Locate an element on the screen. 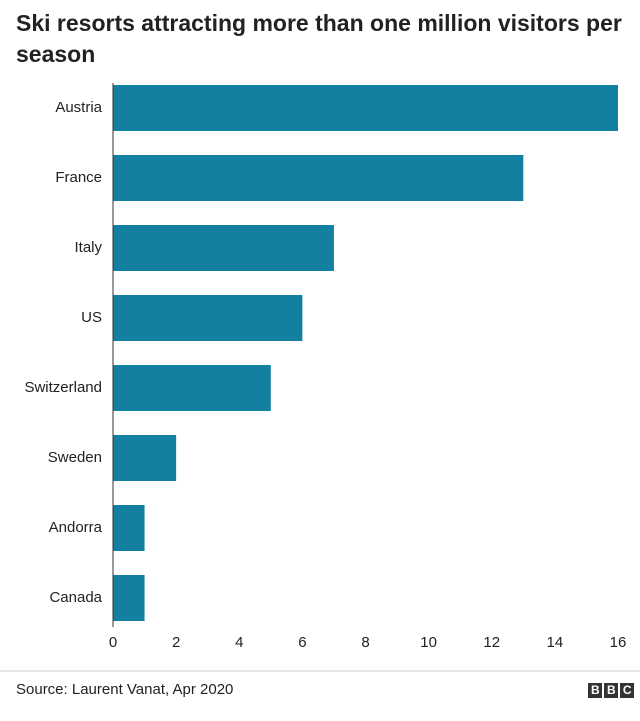  x-tick-label: 10 is located at coordinates (428, 642).